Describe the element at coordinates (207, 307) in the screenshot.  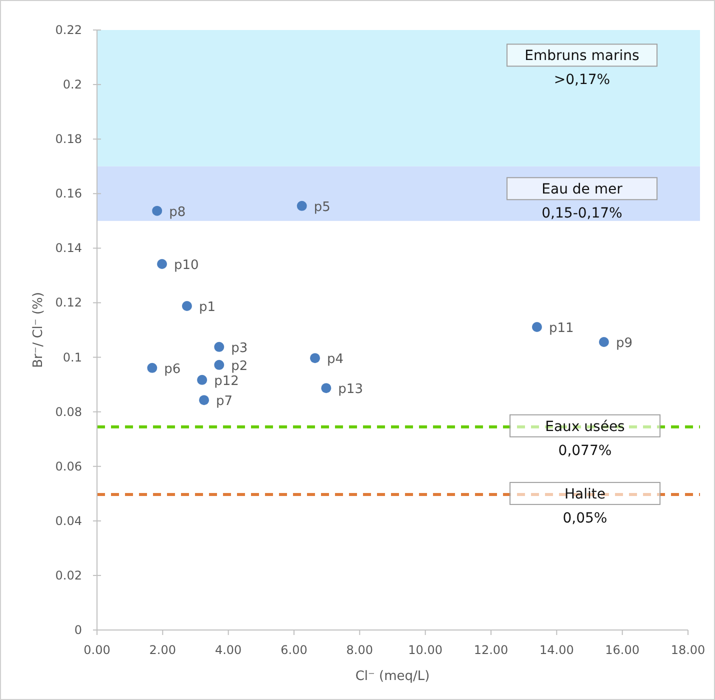
I see `annotation: p1` at that location.